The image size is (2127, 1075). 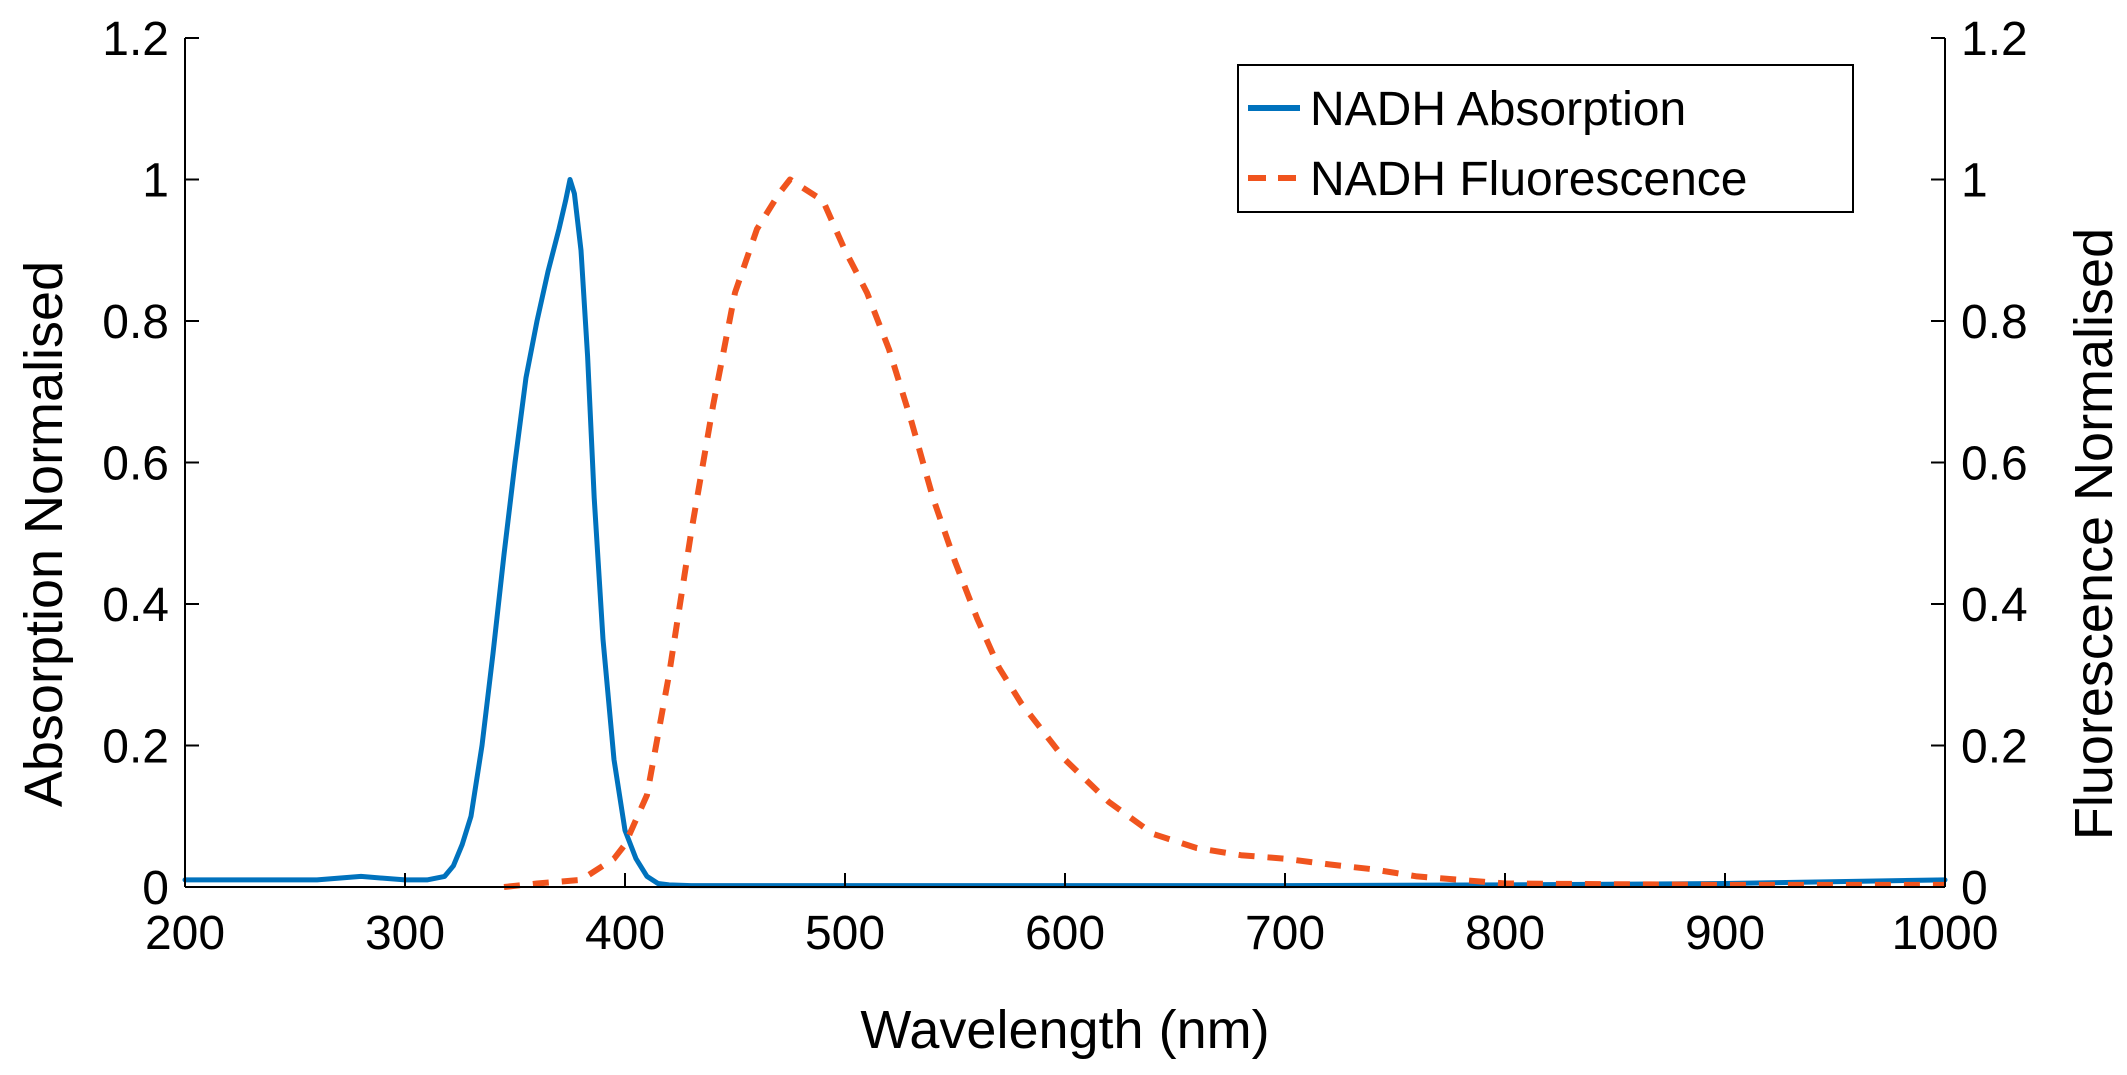 I want to click on x-tick-label: 500, so click(x=845, y=933).